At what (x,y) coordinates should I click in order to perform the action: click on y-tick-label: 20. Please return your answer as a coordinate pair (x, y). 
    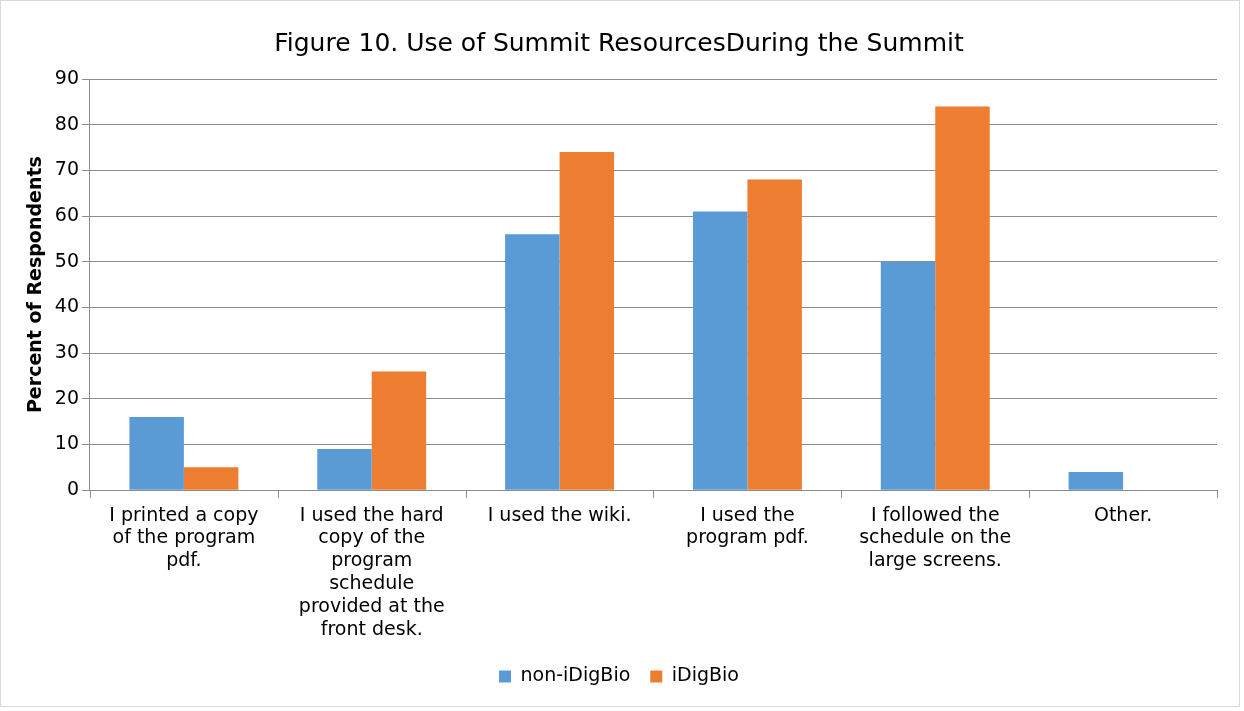
    Looking at the image, I should click on (66, 396).